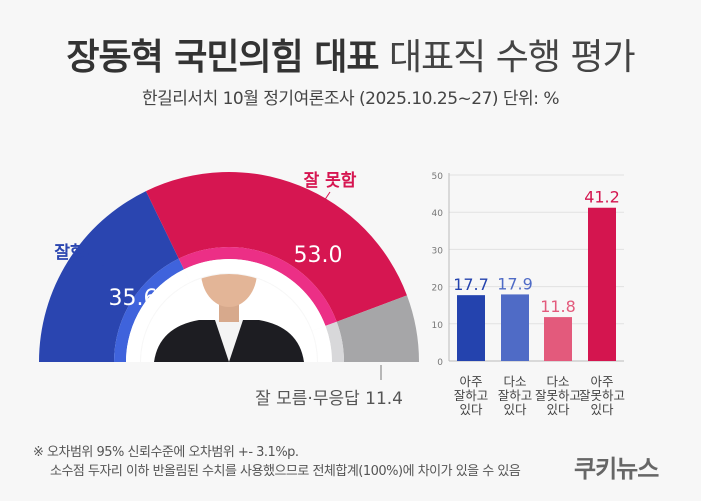 The height and width of the screenshot is (501, 701). I want to click on title-main: 장동혁 국민의힘 대표, so click(222, 57).